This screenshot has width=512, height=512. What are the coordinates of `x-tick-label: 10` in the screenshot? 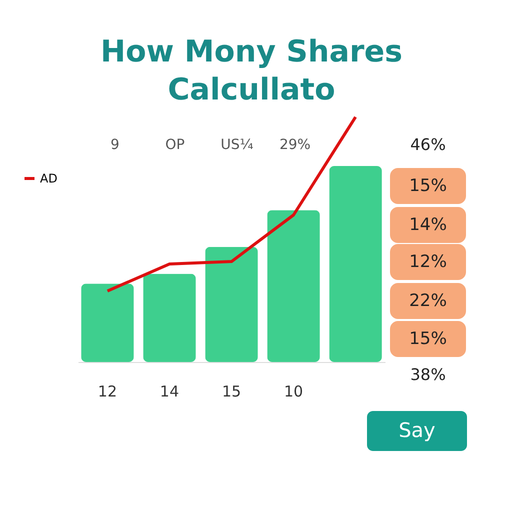 It's located at (294, 391).